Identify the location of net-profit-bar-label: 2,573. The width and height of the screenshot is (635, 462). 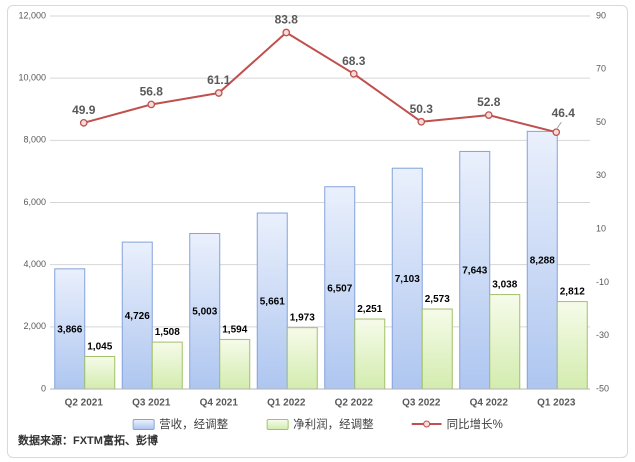
(437, 299).